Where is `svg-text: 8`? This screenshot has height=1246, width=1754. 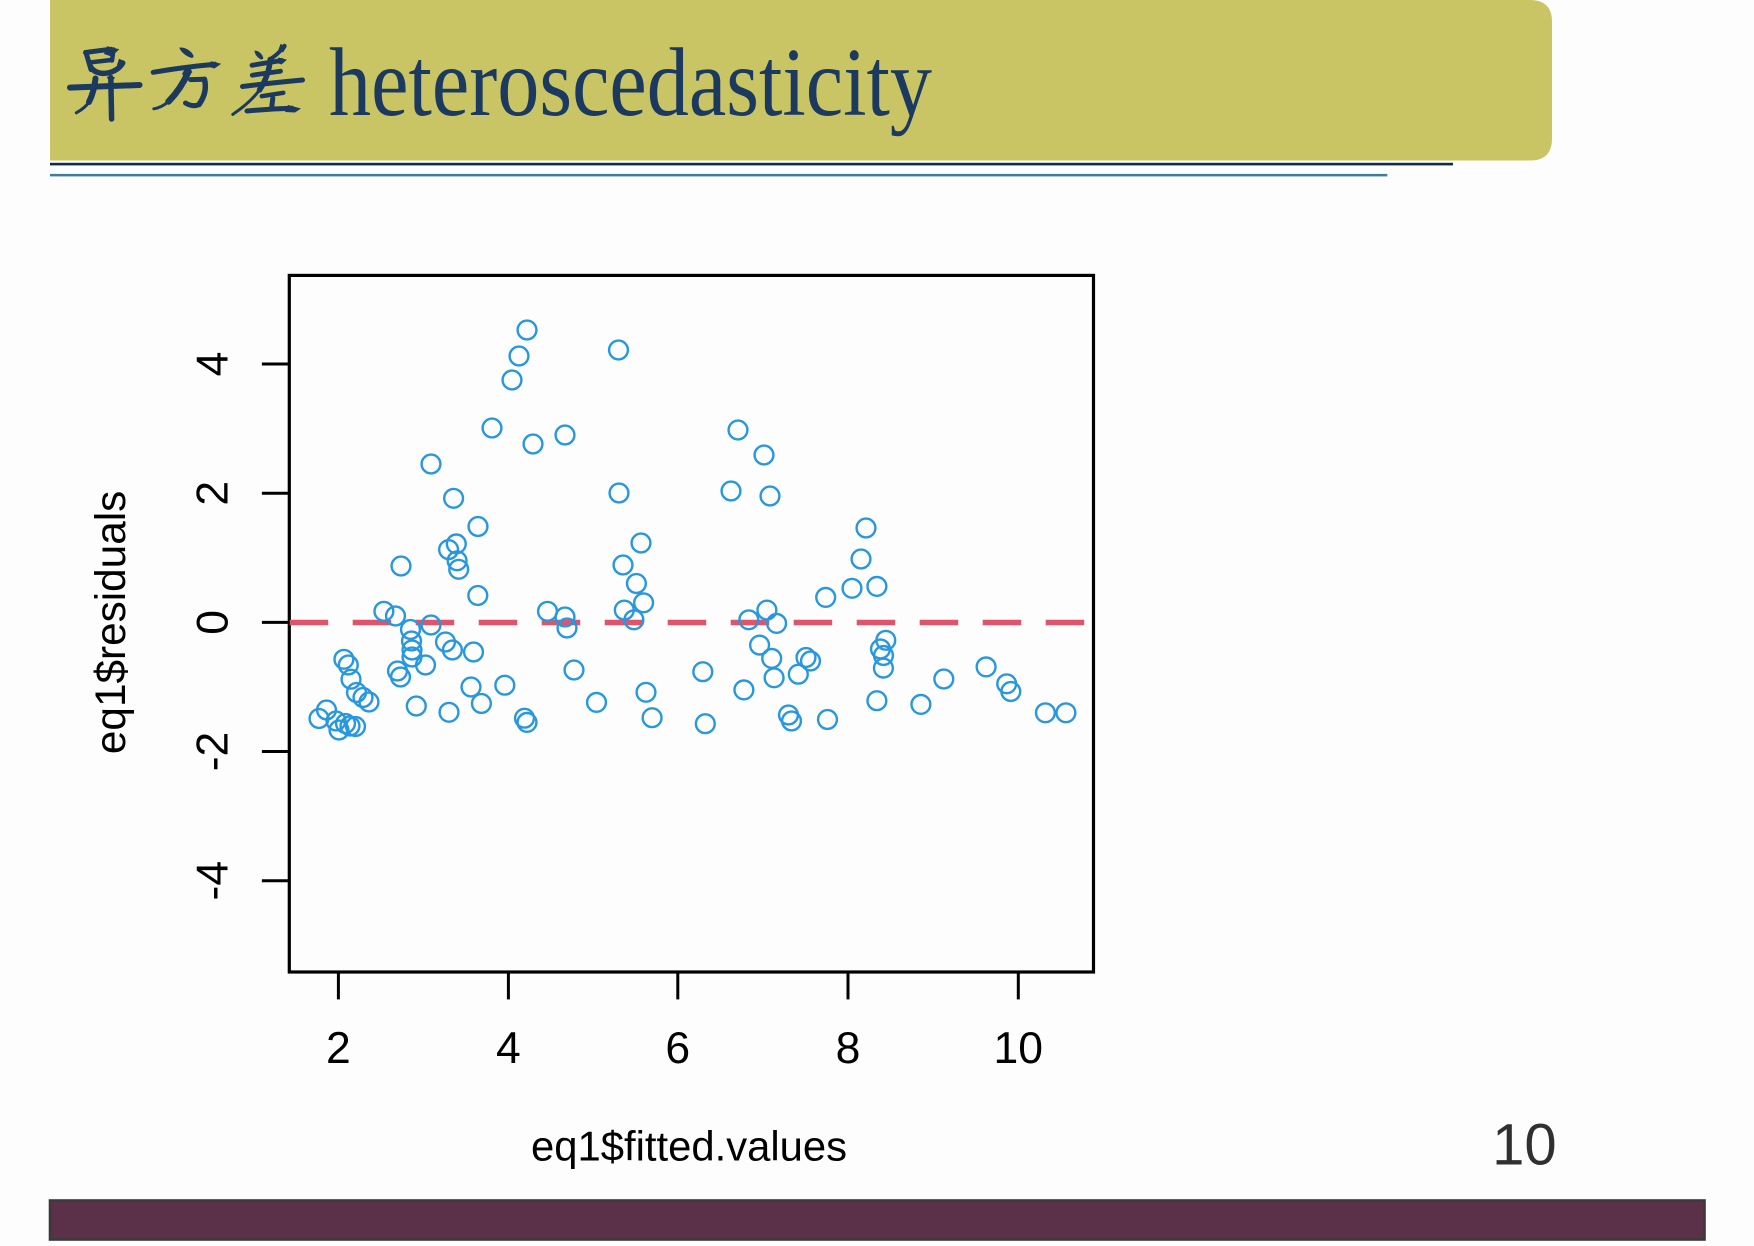 svg-text: 8 is located at coordinates (848, 1048).